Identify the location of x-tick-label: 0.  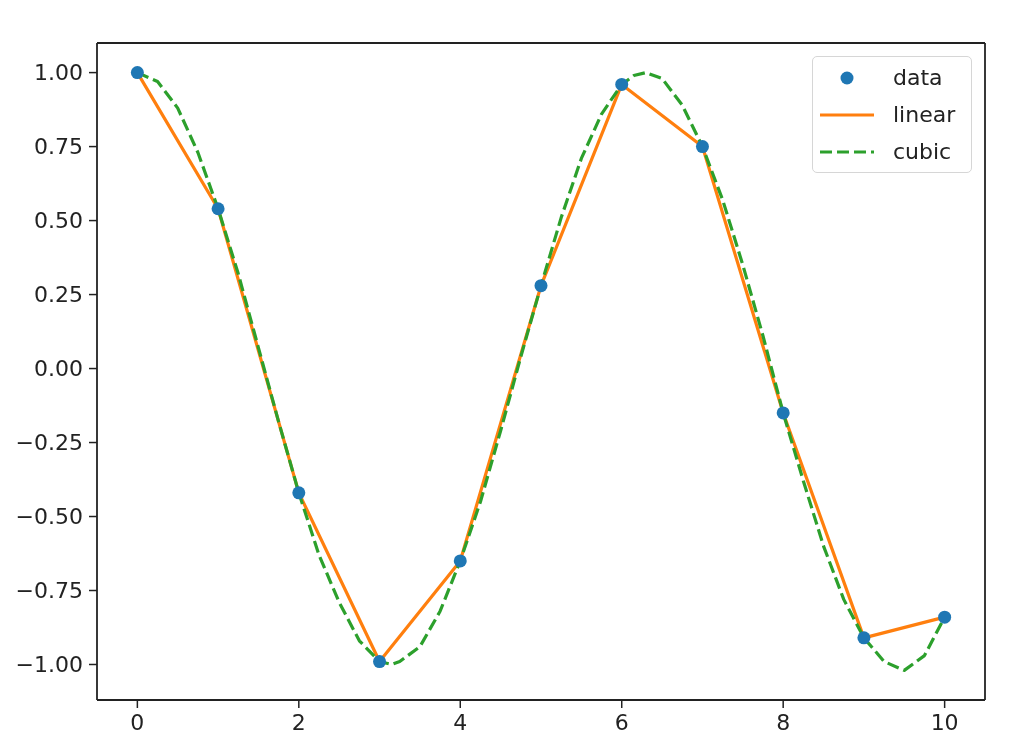
(137, 722).